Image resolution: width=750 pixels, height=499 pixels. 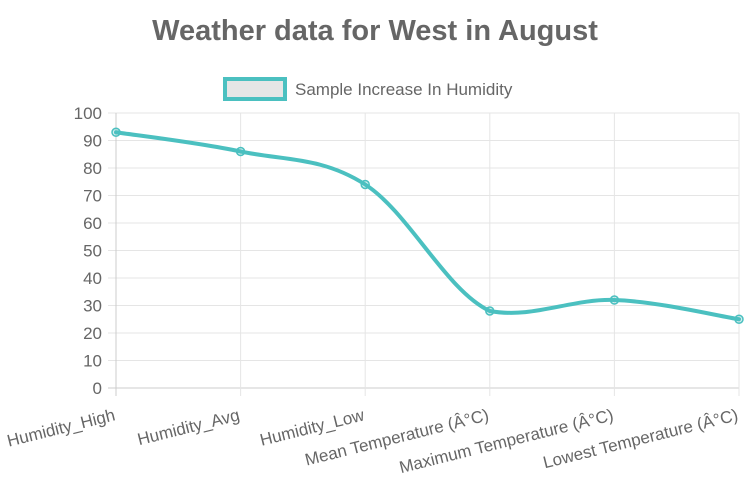 I want to click on y-tick-label: 10, so click(x=92, y=361).